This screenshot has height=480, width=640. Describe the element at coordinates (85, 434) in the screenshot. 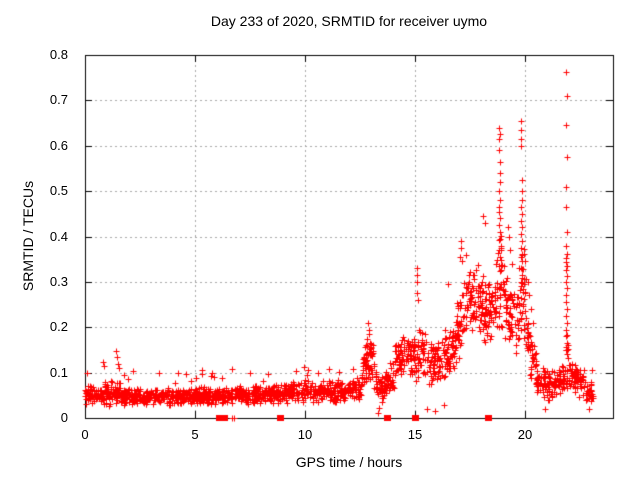

I see `x-tick-label: 0` at that location.